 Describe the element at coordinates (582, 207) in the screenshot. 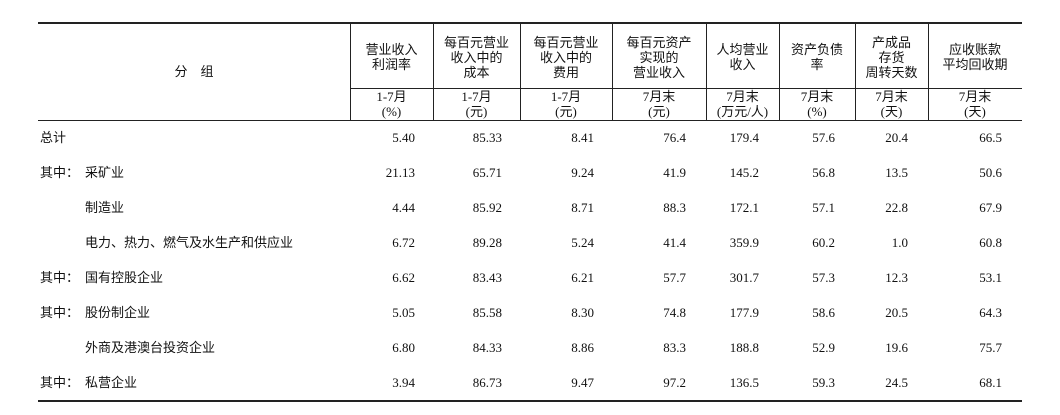

I see `cell-value: 8.71` at that location.